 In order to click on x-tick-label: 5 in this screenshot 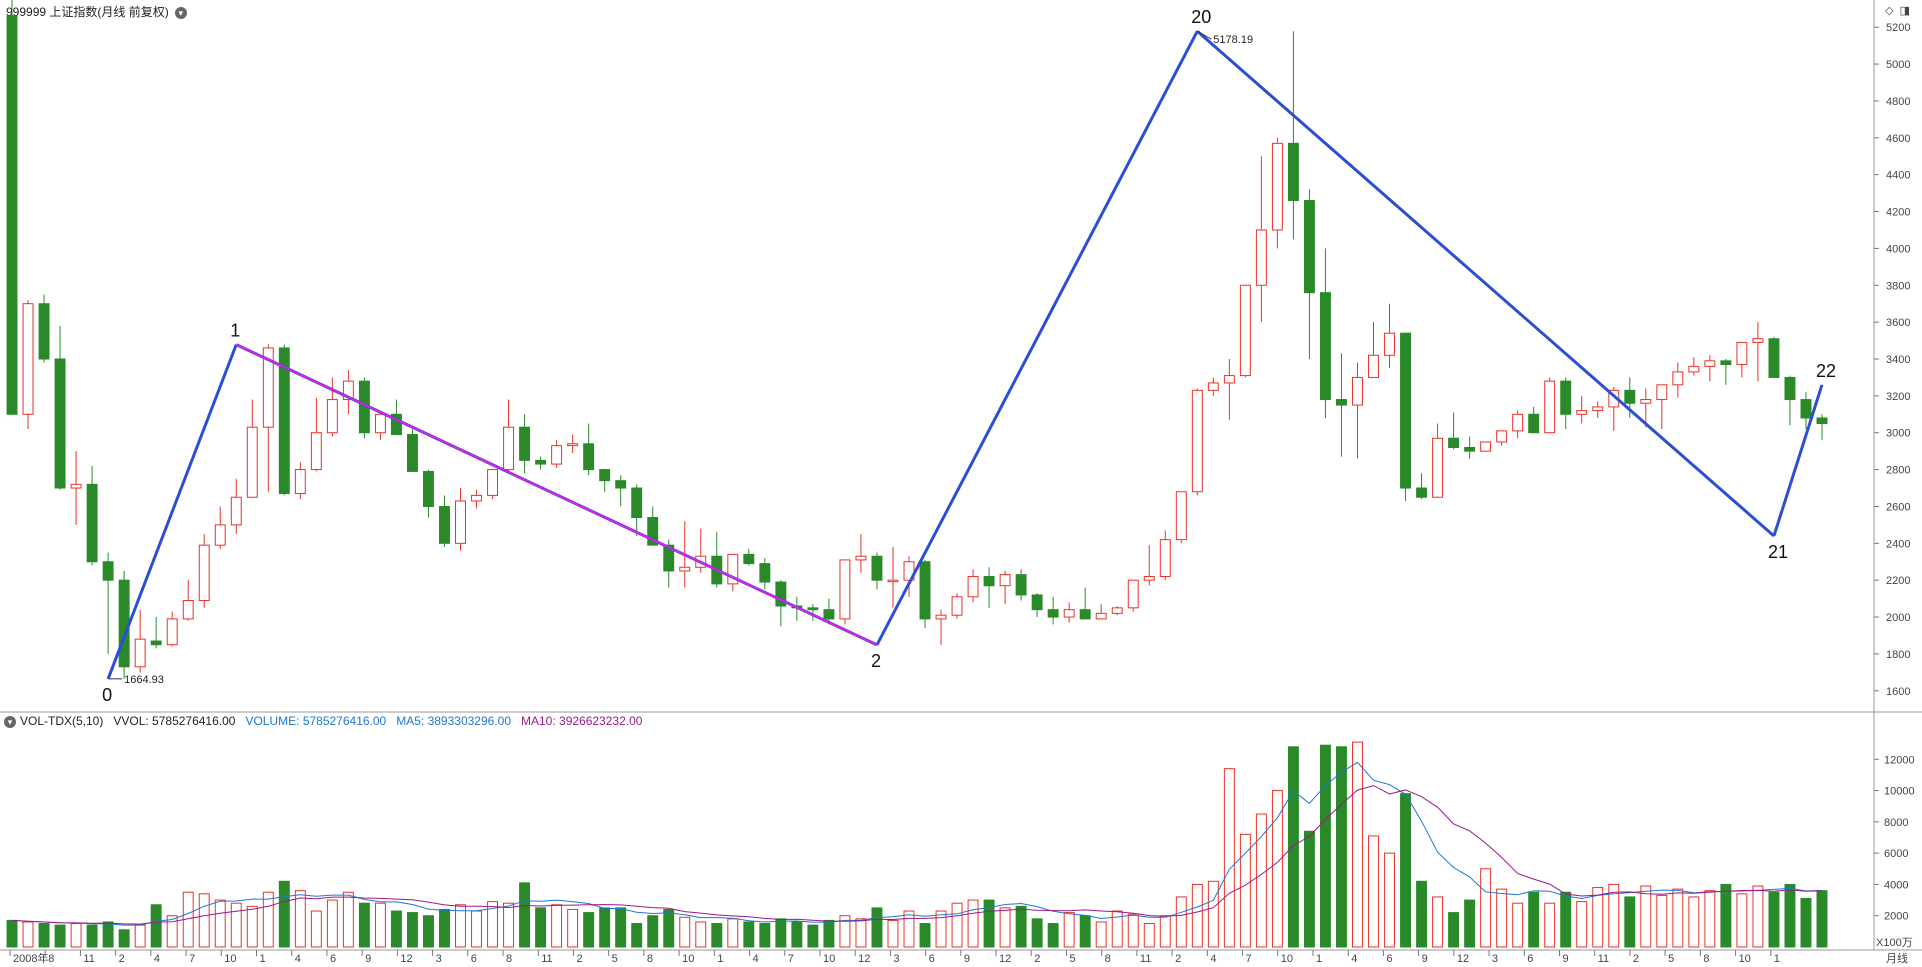, I will do `click(615, 959)`.